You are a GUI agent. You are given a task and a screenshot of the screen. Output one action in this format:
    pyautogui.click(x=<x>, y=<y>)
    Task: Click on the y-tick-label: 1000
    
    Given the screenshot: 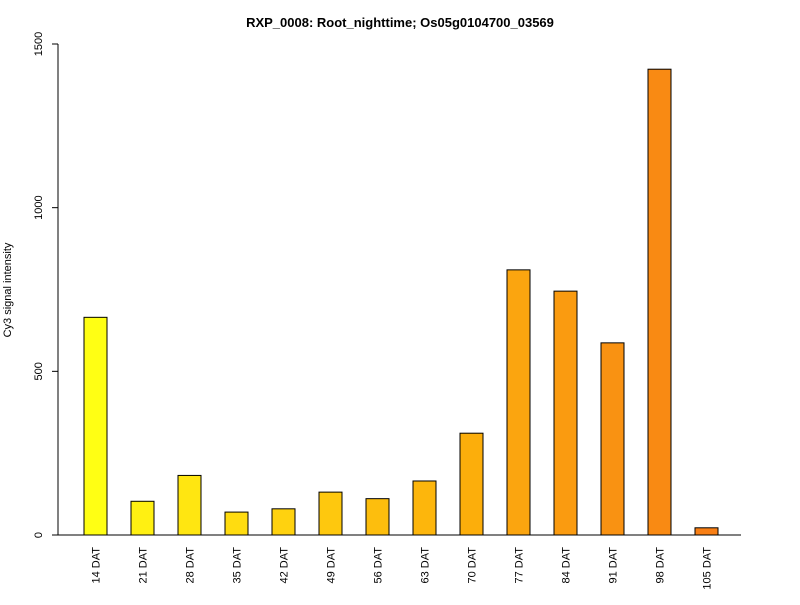 What is the action you would take?
    pyautogui.click(x=39, y=207)
    